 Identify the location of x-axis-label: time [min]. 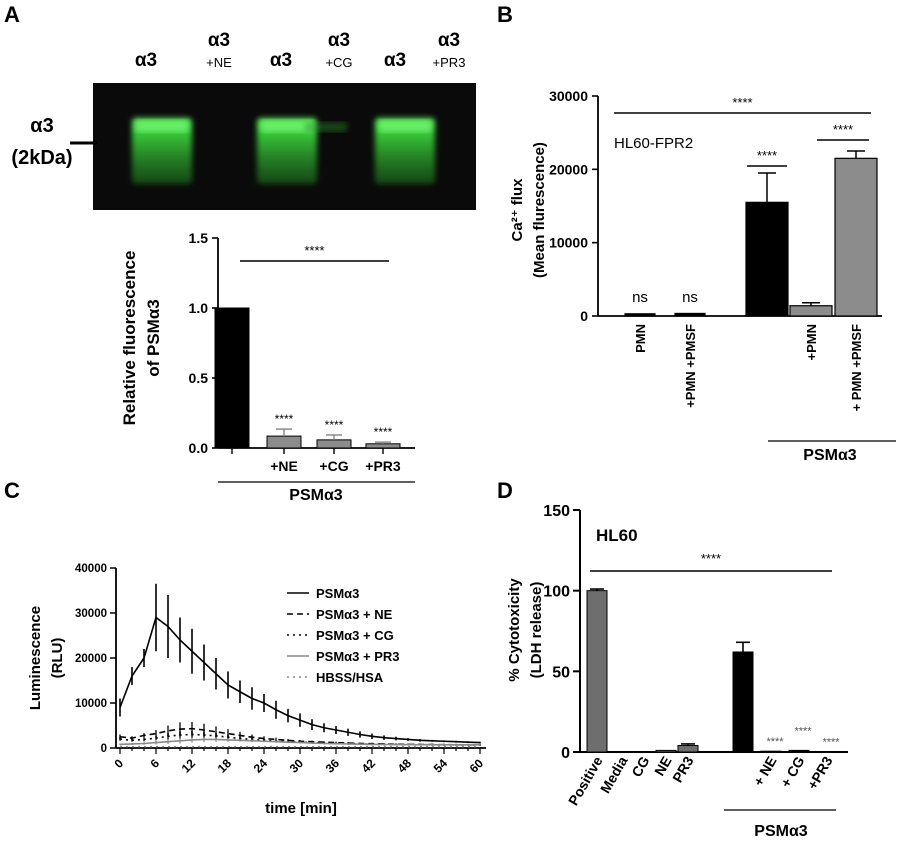
(301, 808).